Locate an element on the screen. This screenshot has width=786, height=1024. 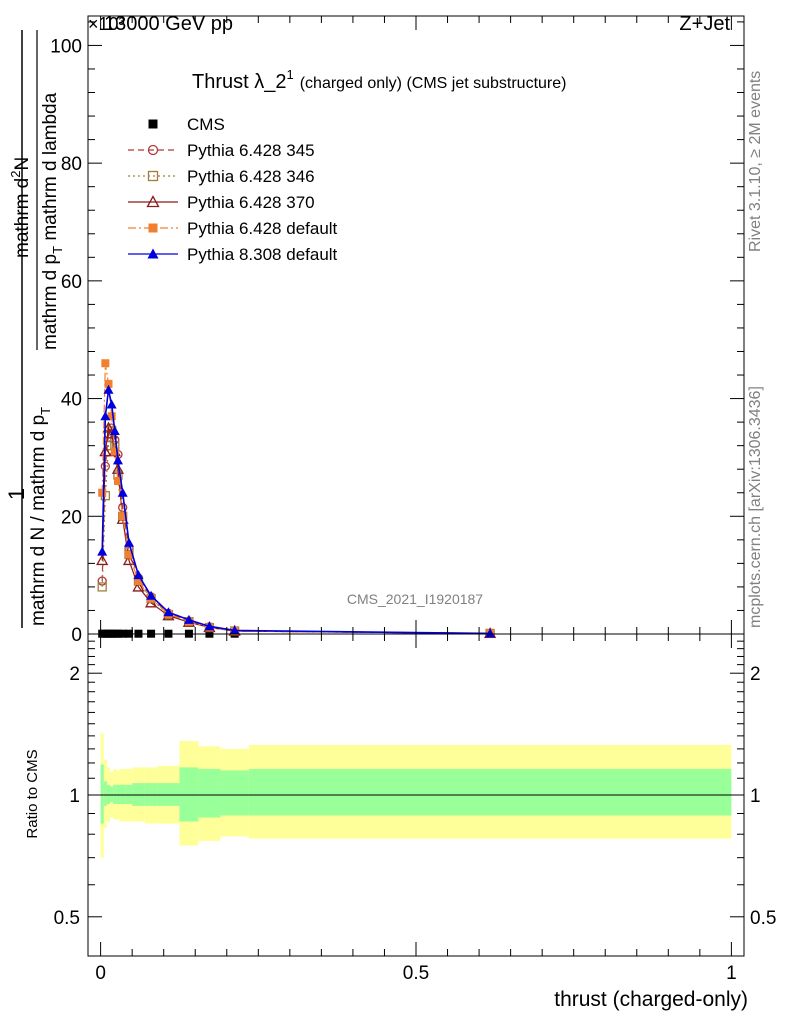
header-energy: 13000 GeV pp is located at coordinates (168, 24).